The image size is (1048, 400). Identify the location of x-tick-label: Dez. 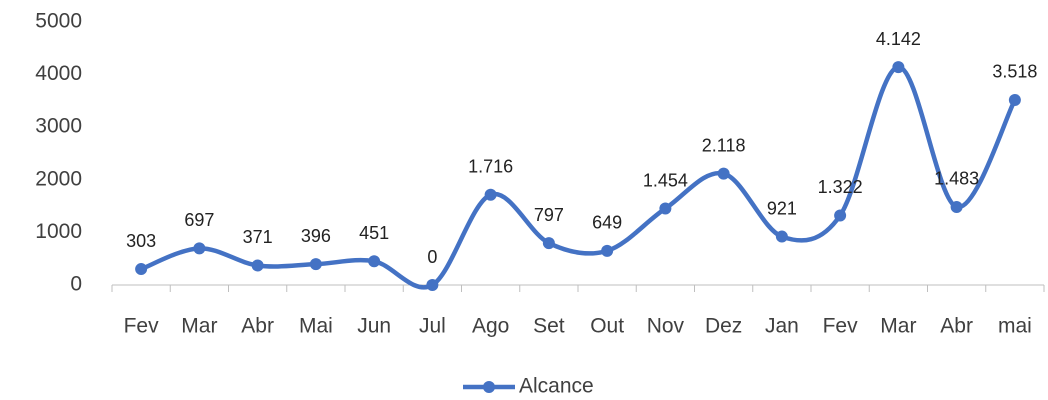
(723, 326).